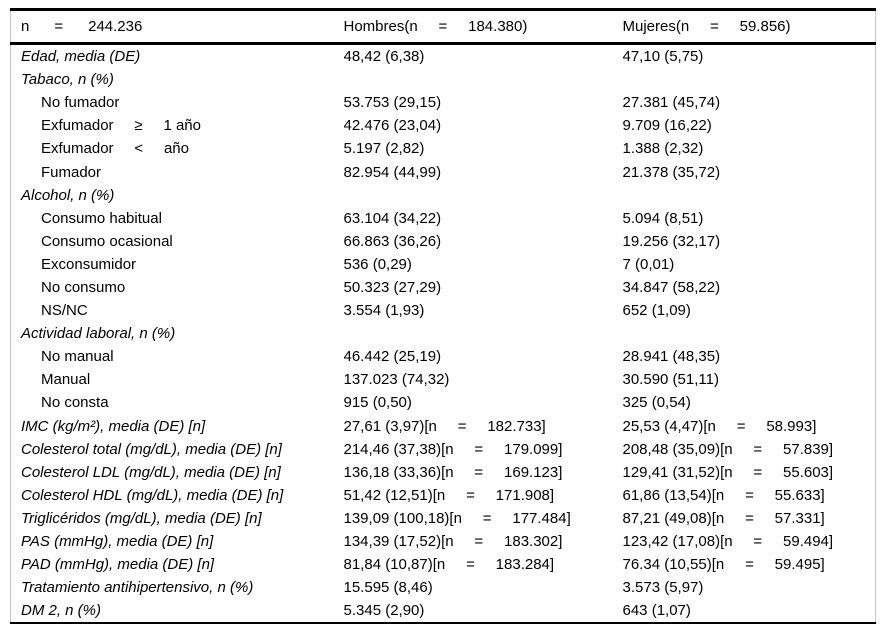 The width and height of the screenshot is (886, 637). I want to click on value-mujeres: 76.34 (10,55)[n = 59.495], so click(723, 565).